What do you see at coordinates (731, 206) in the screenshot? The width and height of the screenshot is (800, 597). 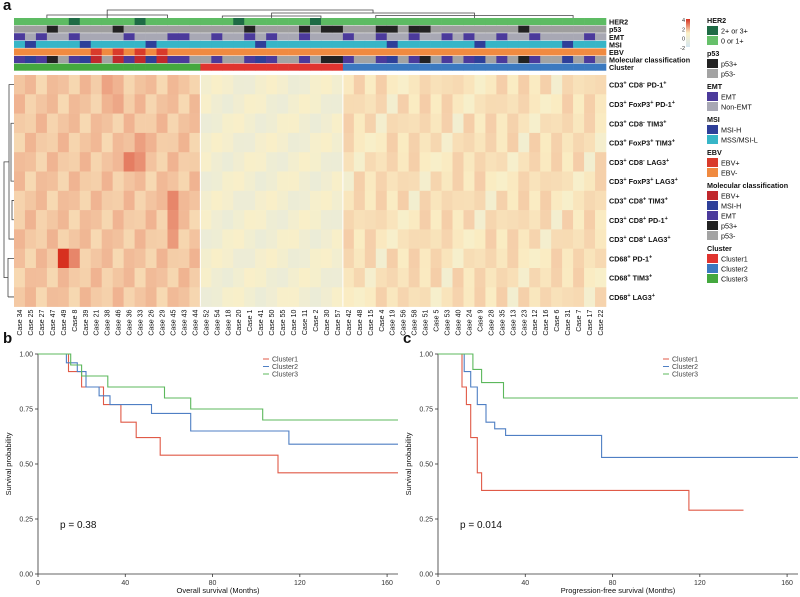 I see `legend-label: MSI-H` at bounding box center [731, 206].